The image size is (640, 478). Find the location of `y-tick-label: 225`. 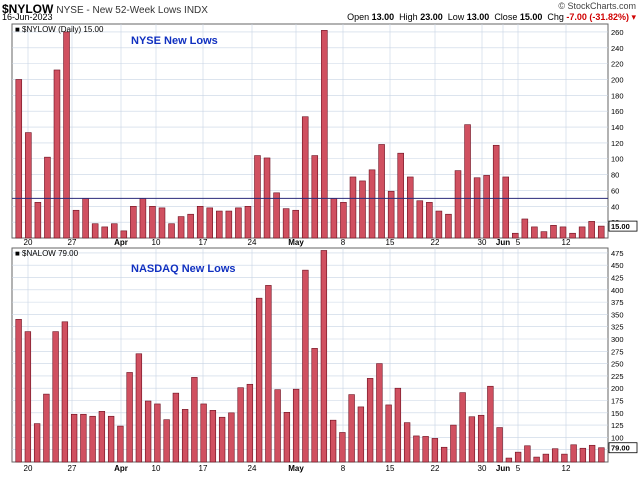

y-tick-label: 225 is located at coordinates (617, 376).